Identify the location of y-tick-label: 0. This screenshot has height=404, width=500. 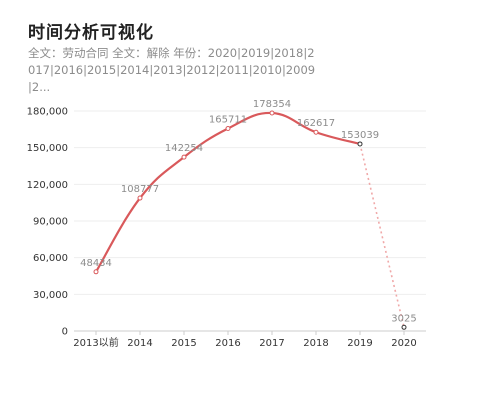
(65, 332).